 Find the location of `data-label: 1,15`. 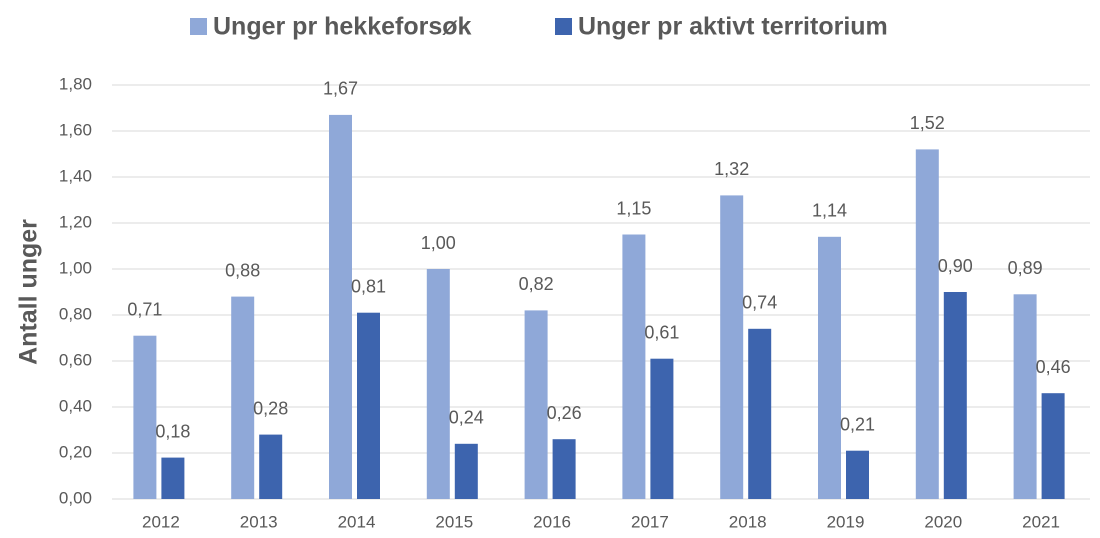

data-label: 1,15 is located at coordinates (633, 208).